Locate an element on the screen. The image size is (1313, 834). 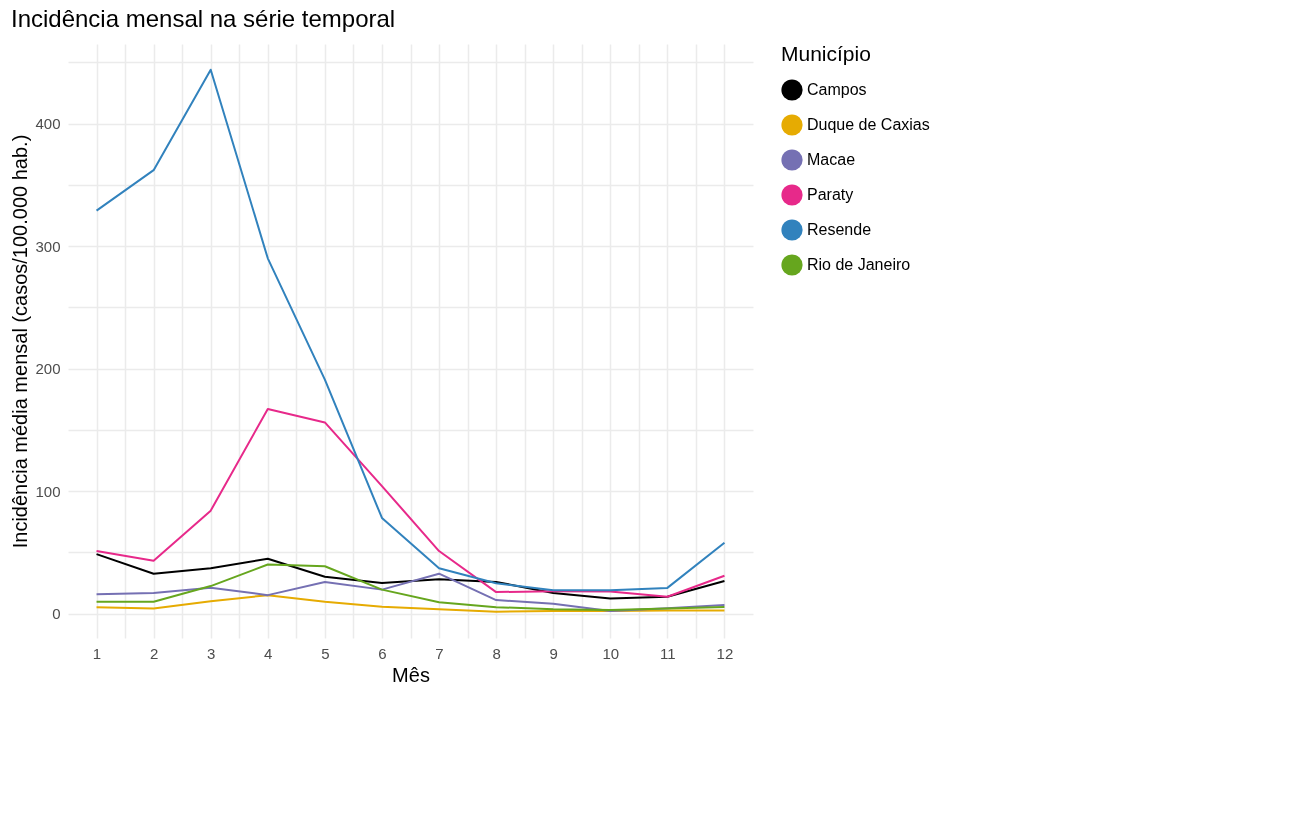
x-tick-label: 2 is located at coordinates (154, 653).